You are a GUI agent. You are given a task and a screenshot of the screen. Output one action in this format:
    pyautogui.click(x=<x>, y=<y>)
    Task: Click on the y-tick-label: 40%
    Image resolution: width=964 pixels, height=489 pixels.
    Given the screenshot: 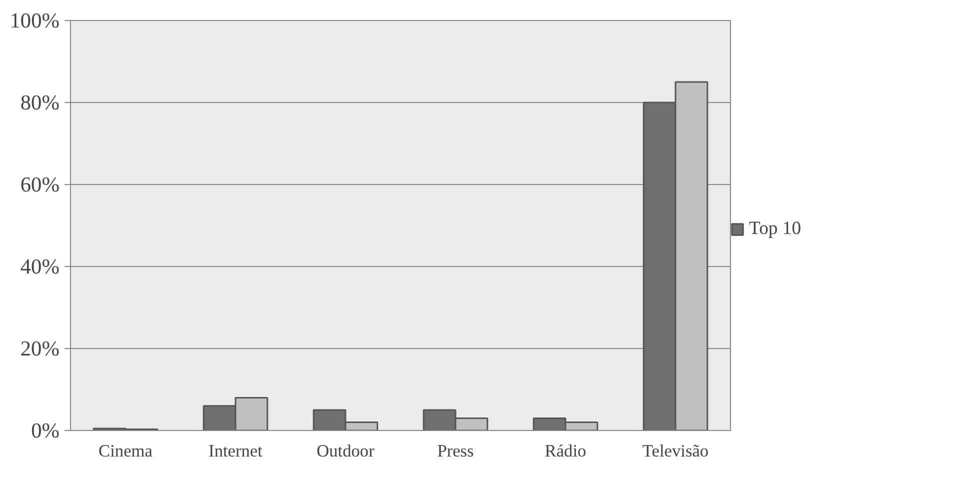 What is the action you would take?
    pyautogui.click(x=40, y=266)
    